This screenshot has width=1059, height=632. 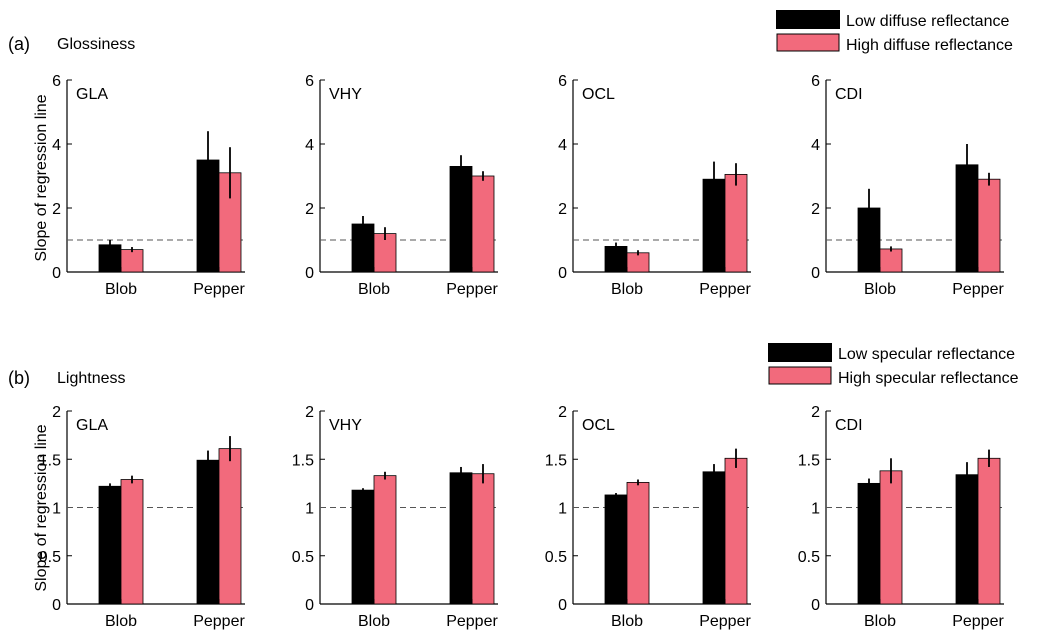 What do you see at coordinates (927, 21) in the screenshot?
I see `legend-a-label-low: Low diffuse reflectance` at bounding box center [927, 21].